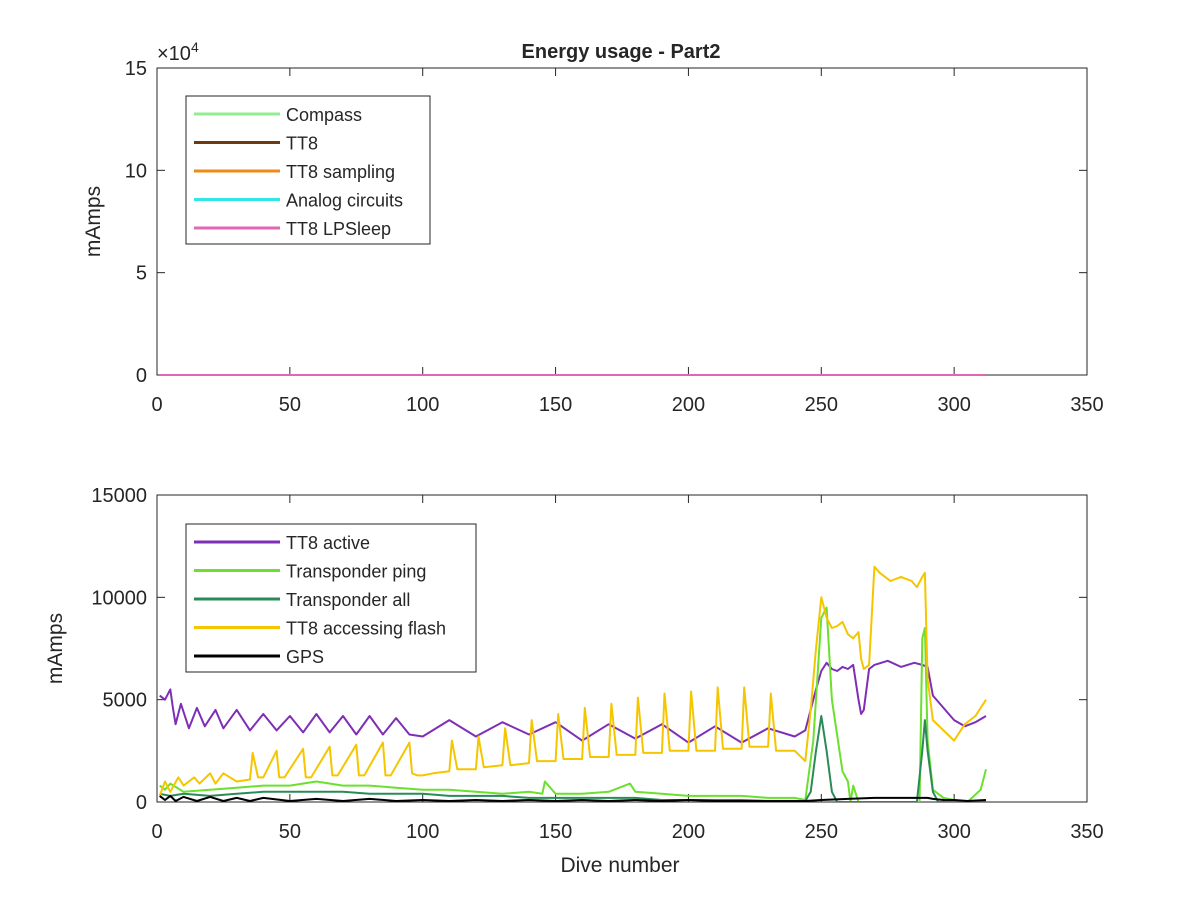 The width and height of the screenshot is (1200, 905). What do you see at coordinates (573, 798) in the screenshot?
I see `series-line-gps` at bounding box center [573, 798].